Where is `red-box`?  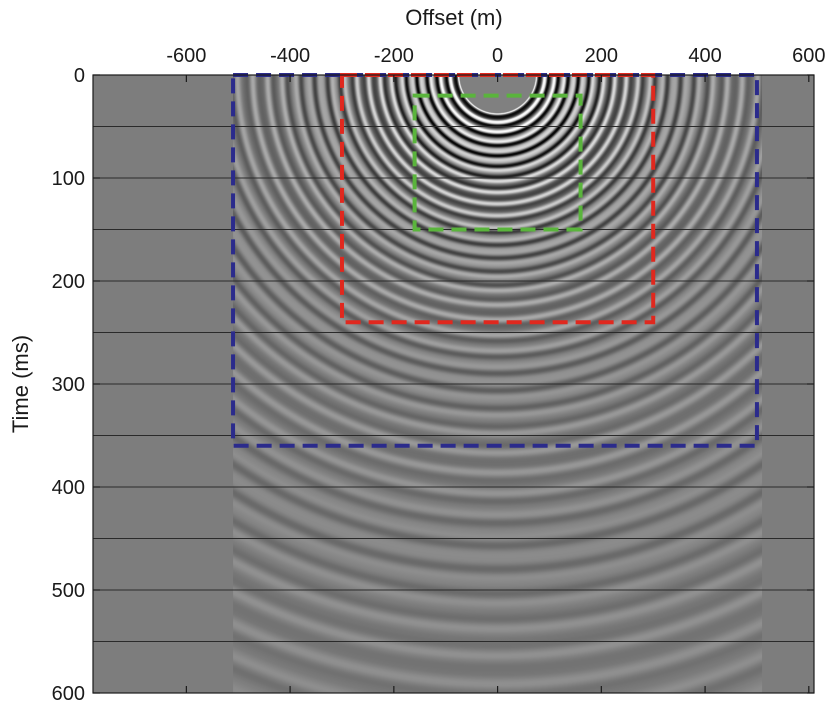
red-box is located at coordinates (497, 199).